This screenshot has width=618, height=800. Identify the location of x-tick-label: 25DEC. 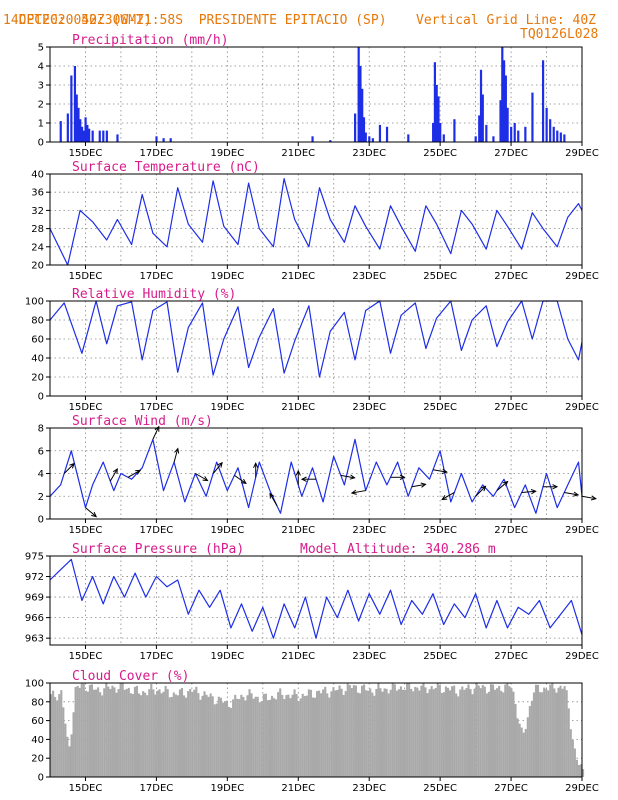
(440, 407).